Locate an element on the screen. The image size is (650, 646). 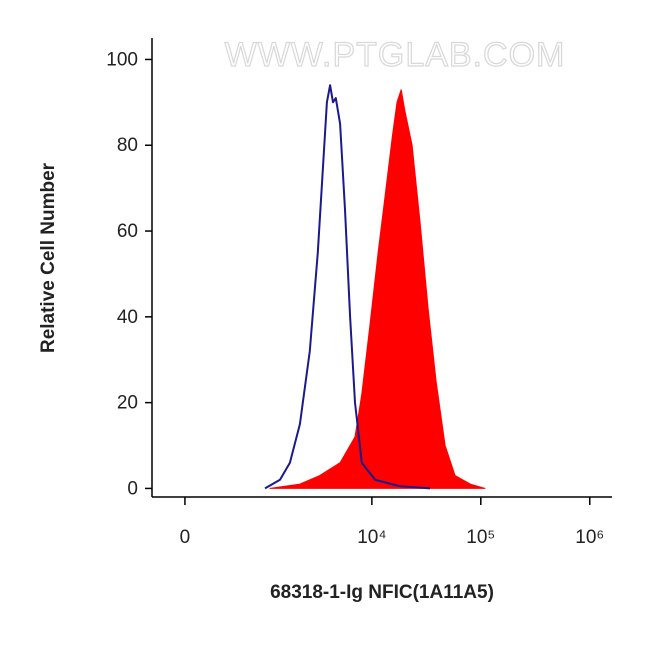
y-tick-label: 20 is located at coordinates (127, 403).